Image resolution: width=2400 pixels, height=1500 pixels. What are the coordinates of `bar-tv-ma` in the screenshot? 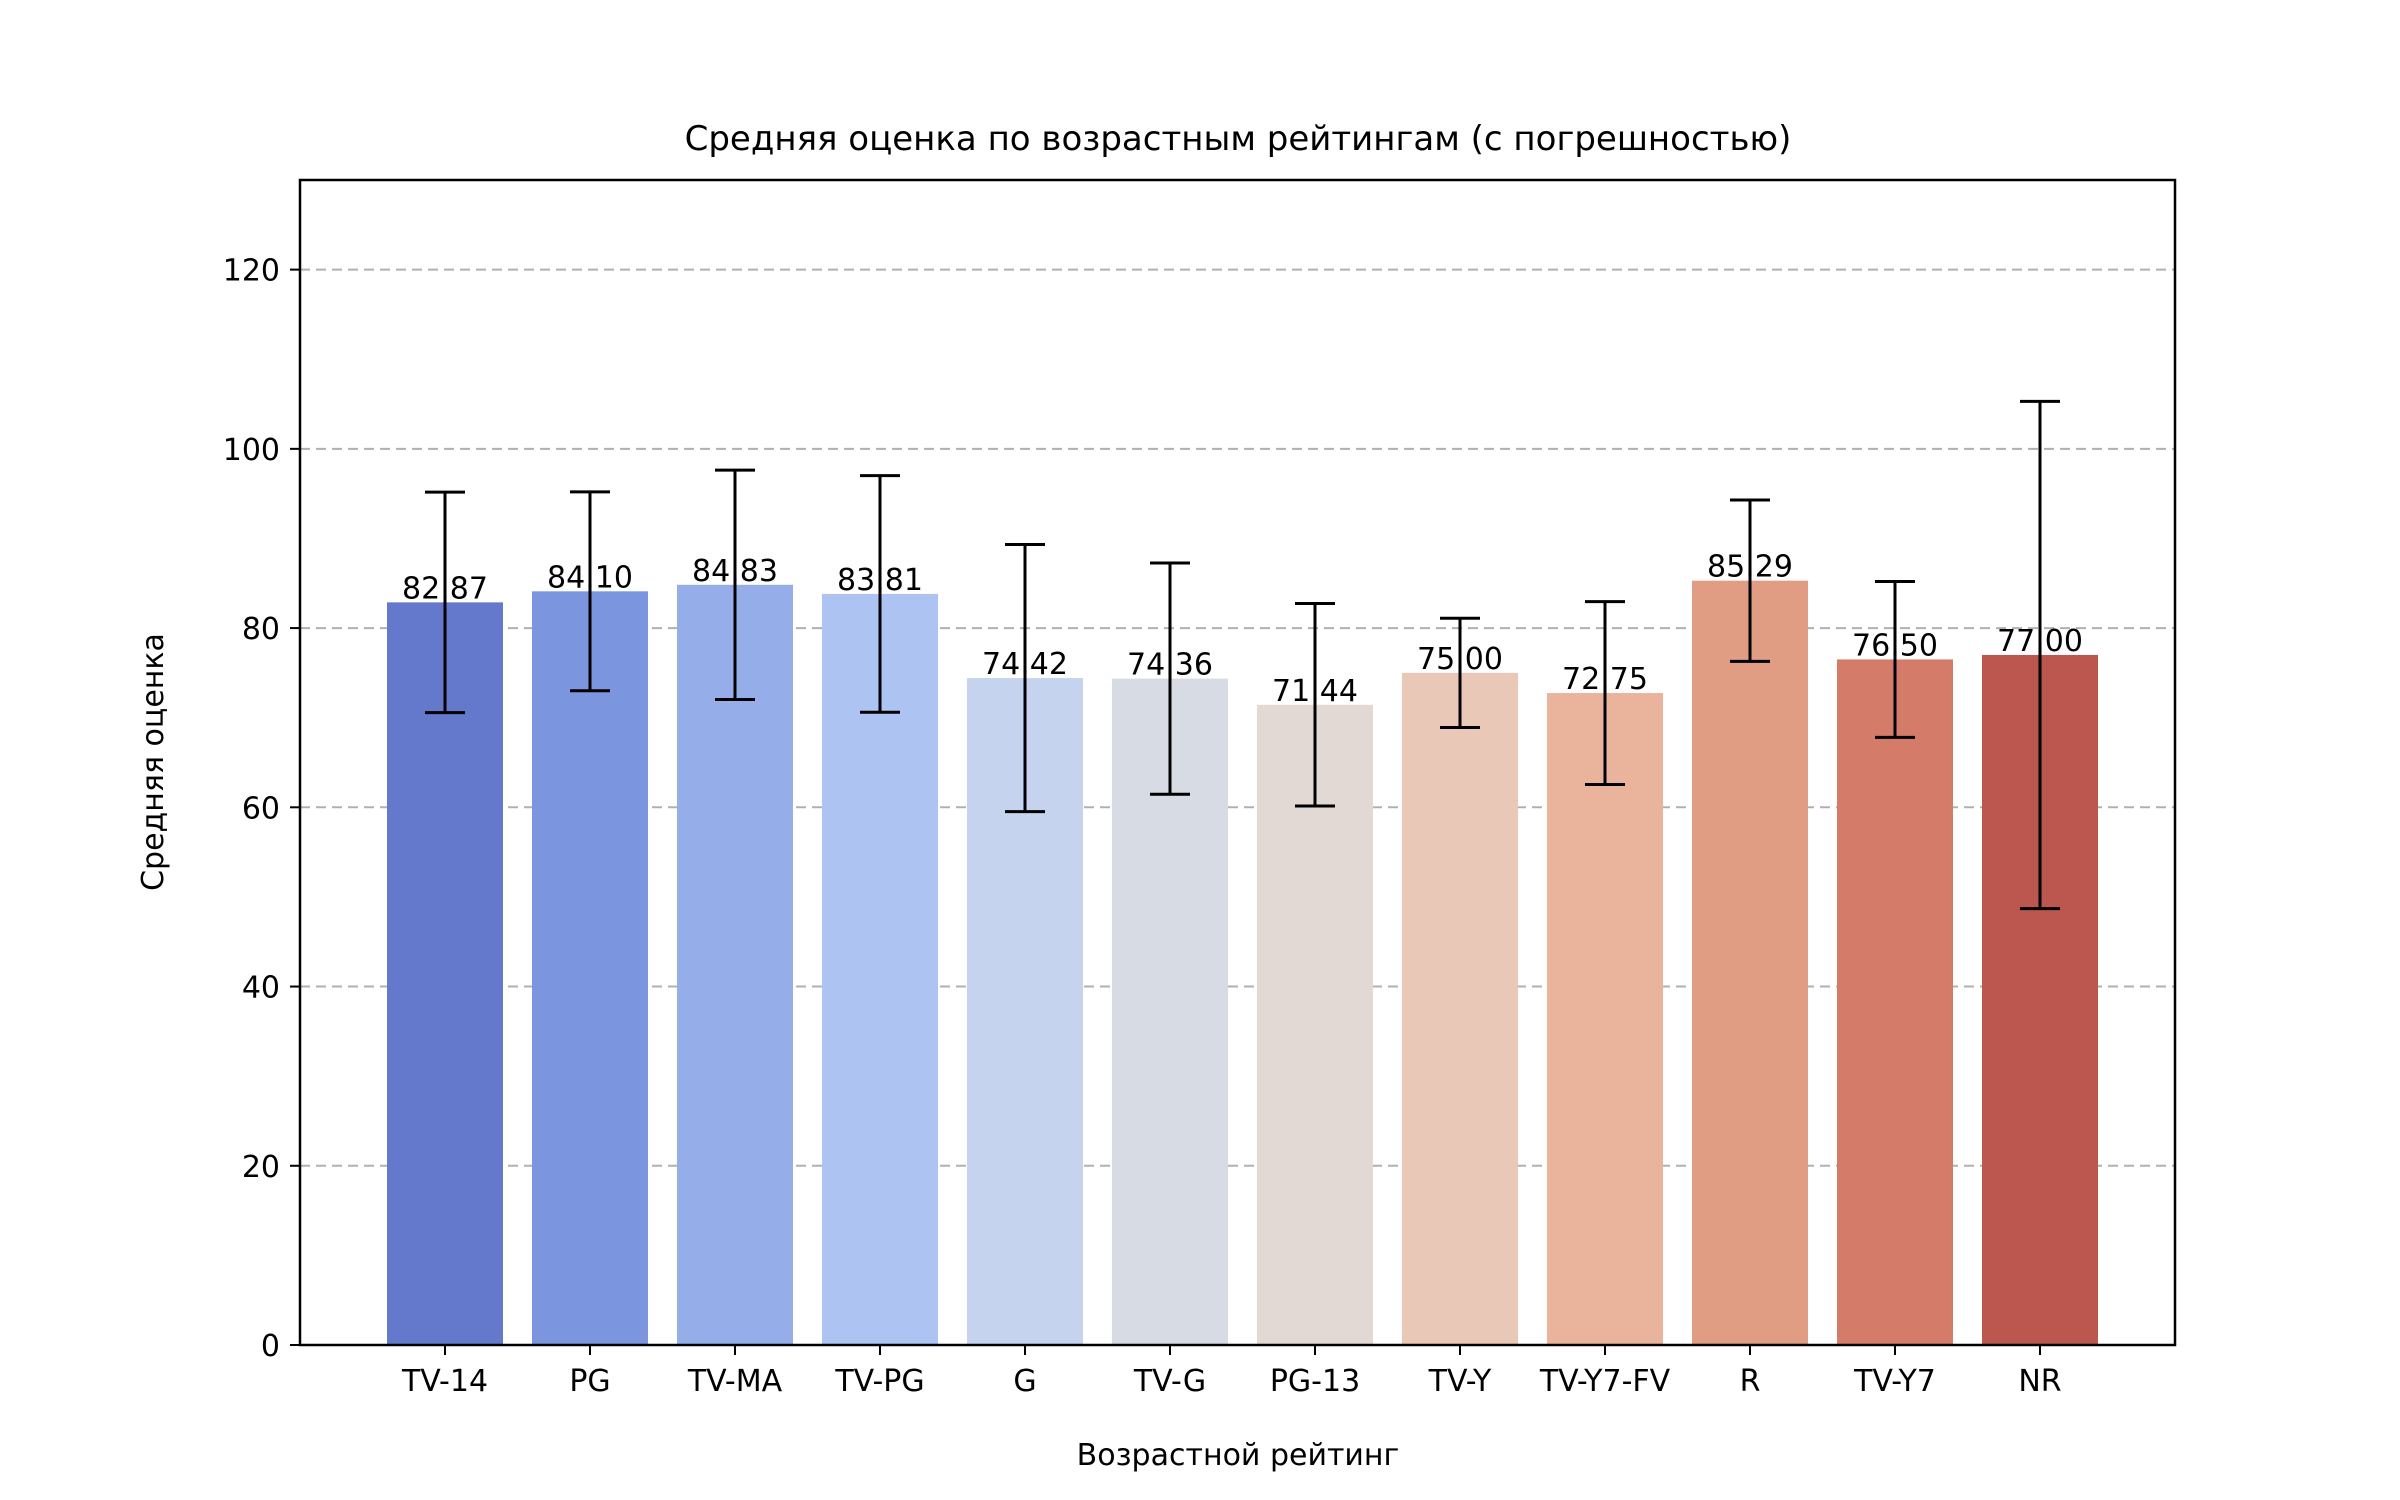 It's located at (735, 964).